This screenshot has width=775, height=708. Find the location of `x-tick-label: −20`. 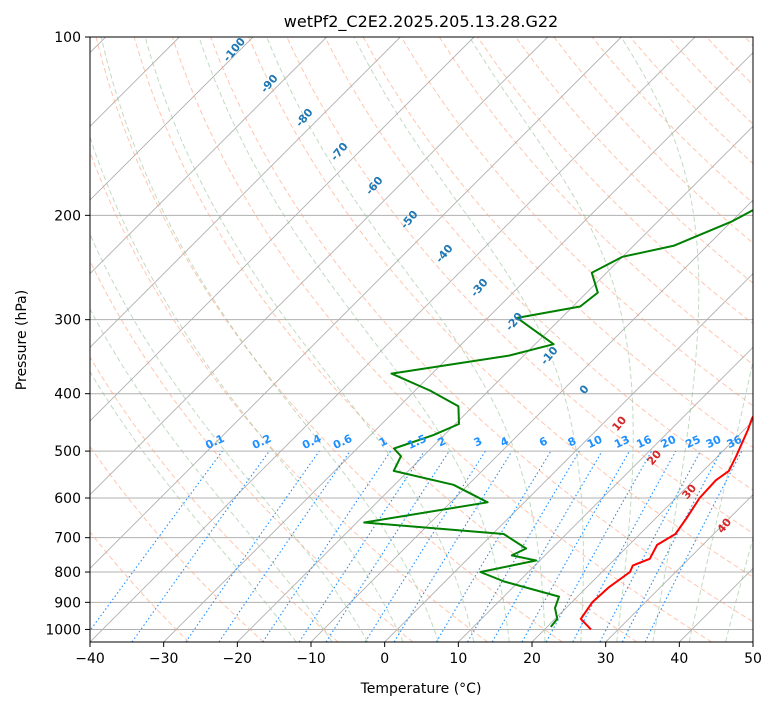

x-tick-label: −20 is located at coordinates (238, 659).